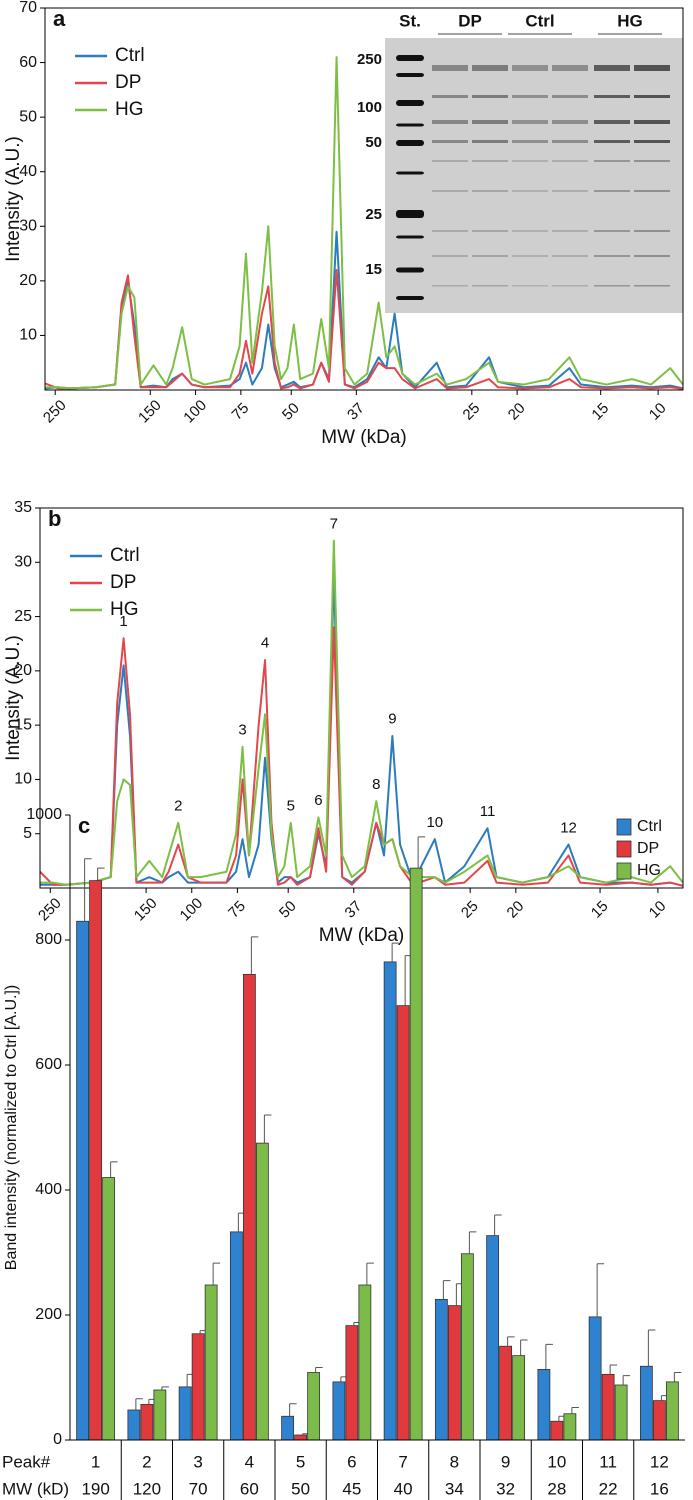 The width and height of the screenshot is (693, 1500). Describe the element at coordinates (146, 1461) in the screenshot. I see `x-tick-label: 2` at that location.